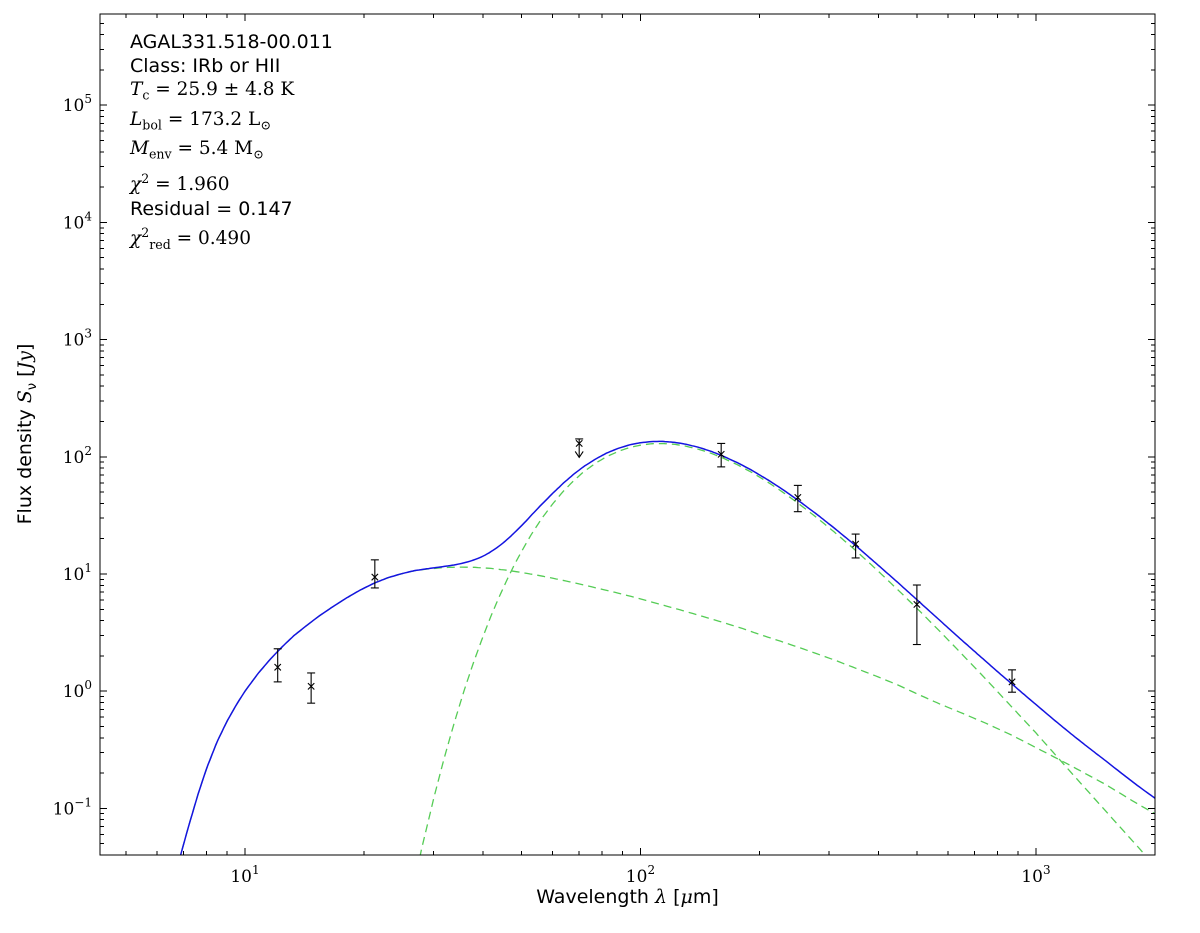 This screenshot has width=1200, height=933. I want to click on x-axis-label: Wavelength λ [μm], so click(627, 897).